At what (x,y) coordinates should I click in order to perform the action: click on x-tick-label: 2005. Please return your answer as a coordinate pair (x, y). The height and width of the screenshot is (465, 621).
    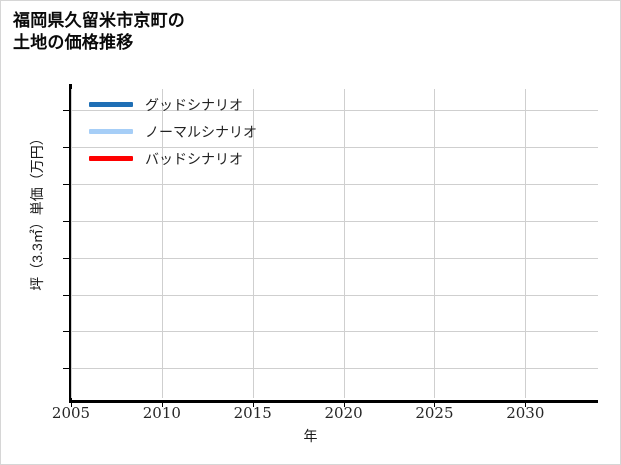
    Looking at the image, I should click on (71, 413).